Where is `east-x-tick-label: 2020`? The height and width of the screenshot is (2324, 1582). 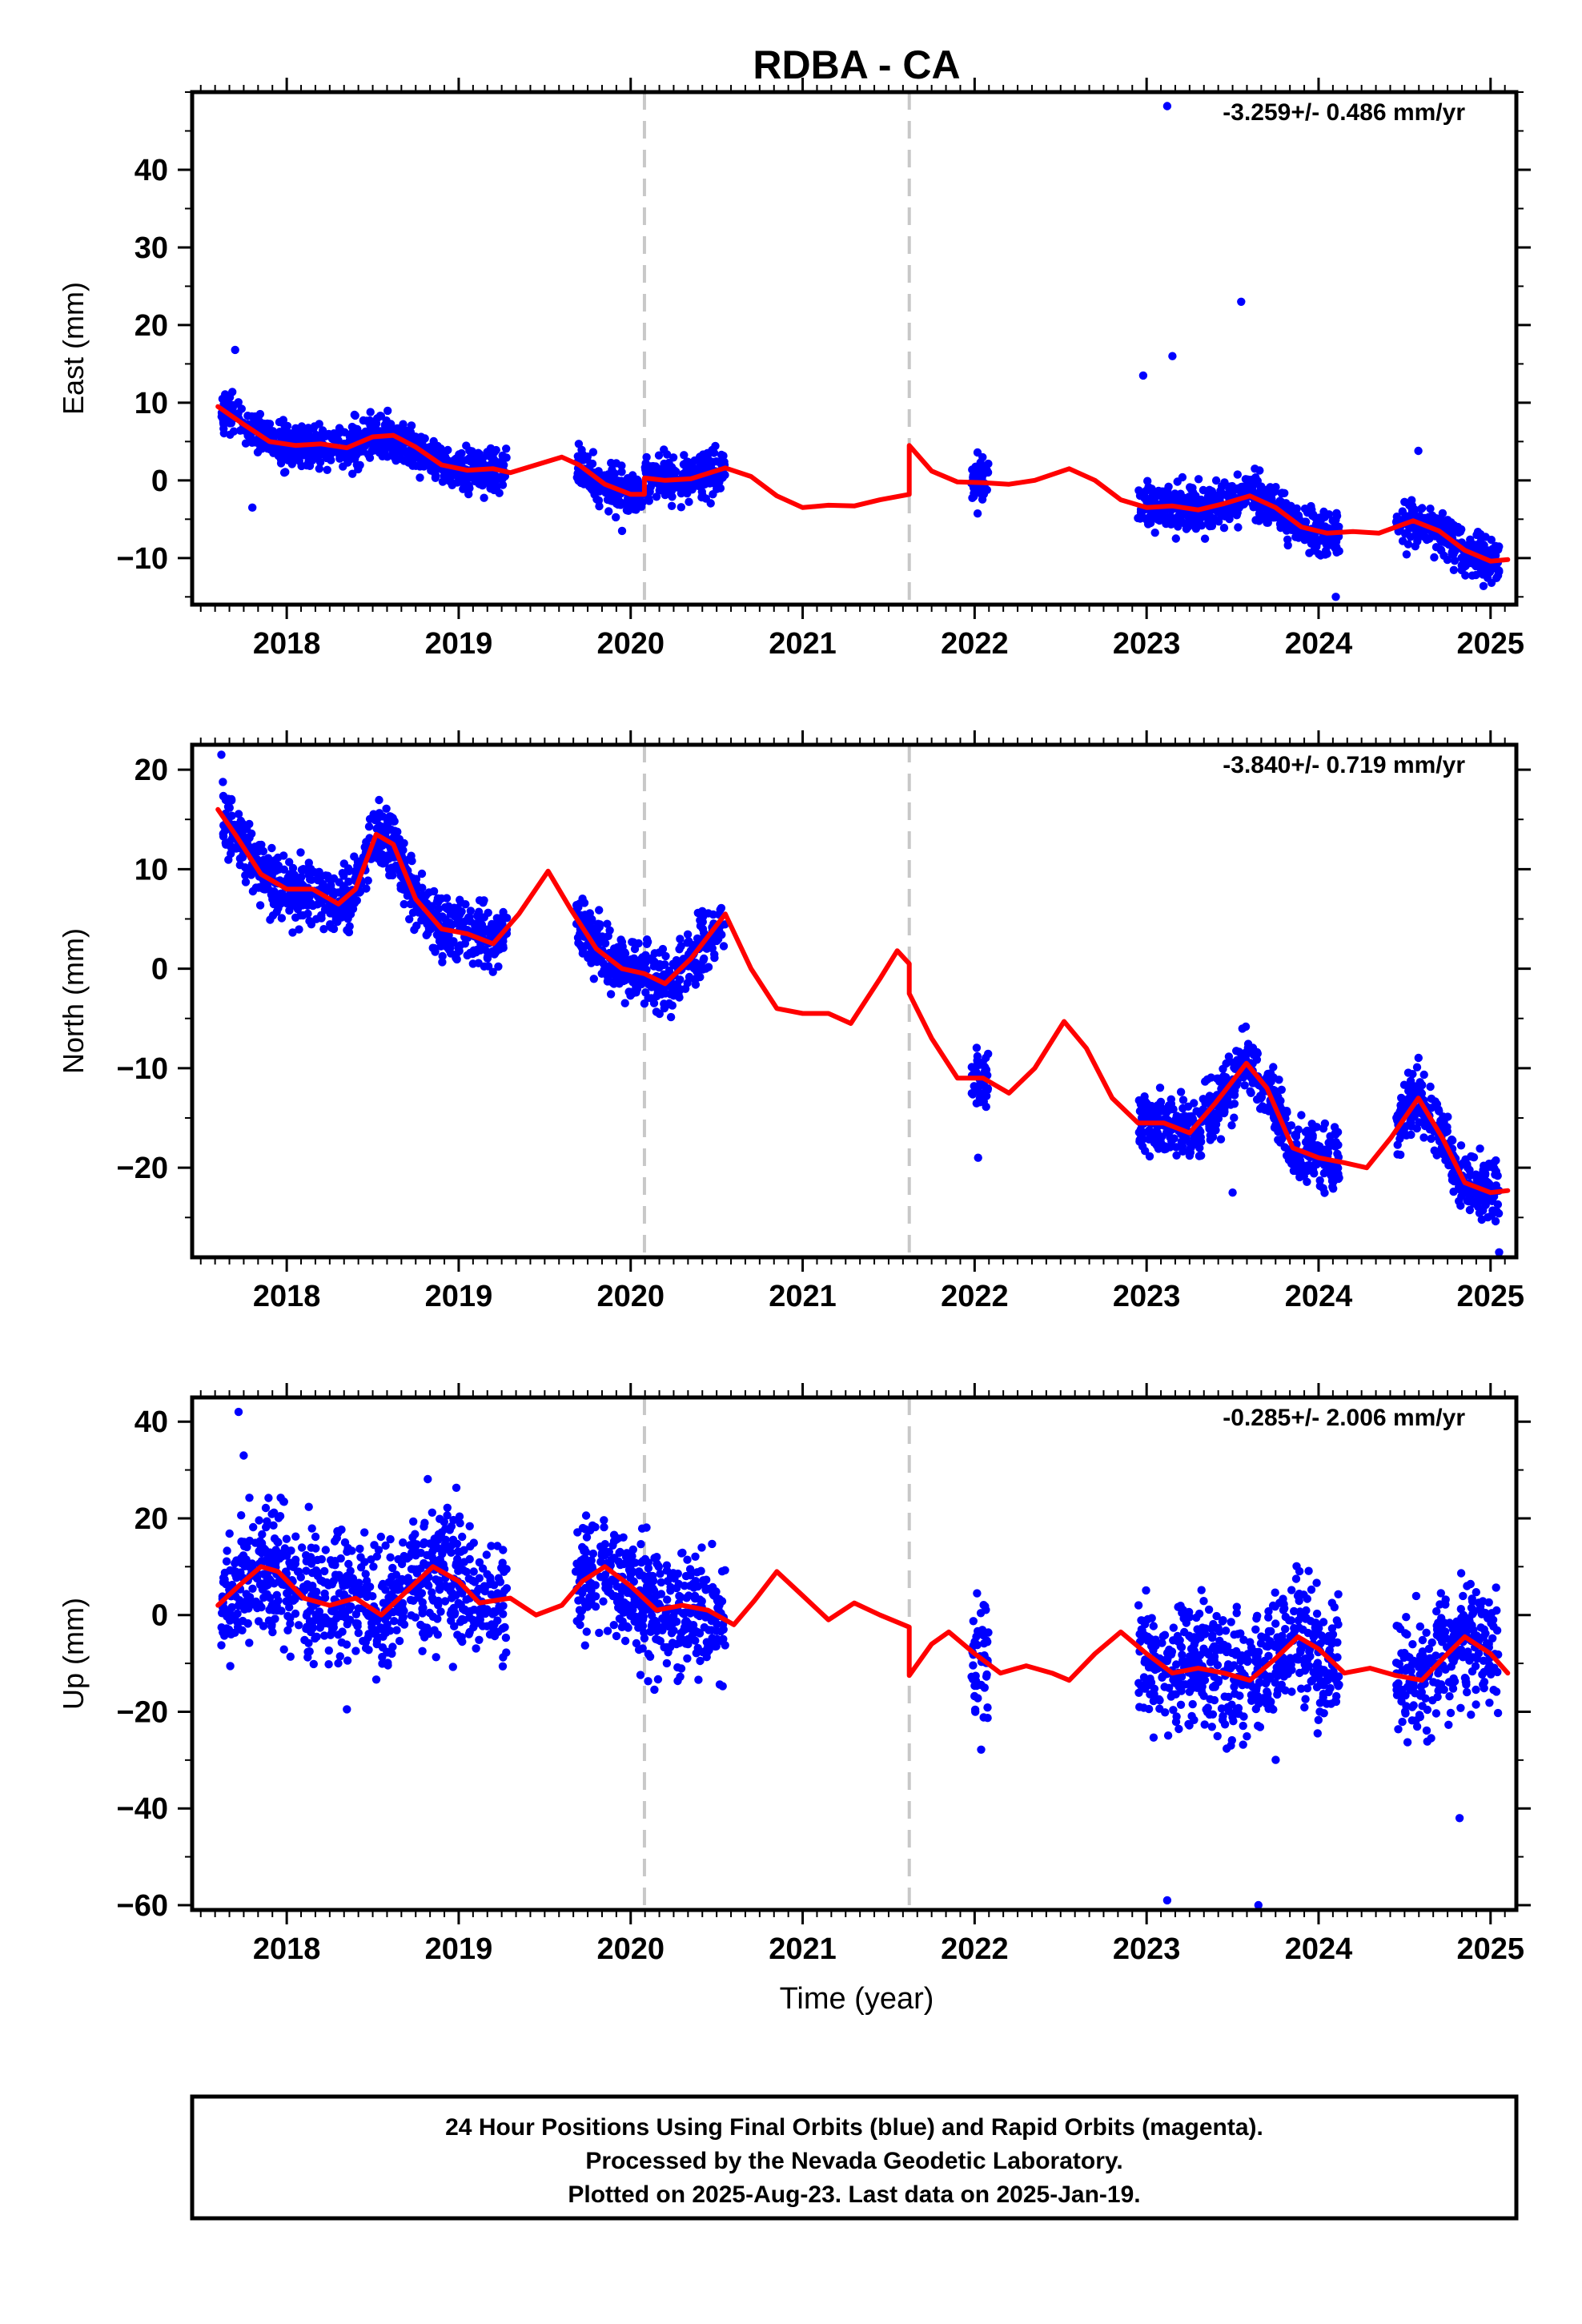
east-x-tick-label: 2020 is located at coordinates (630, 644).